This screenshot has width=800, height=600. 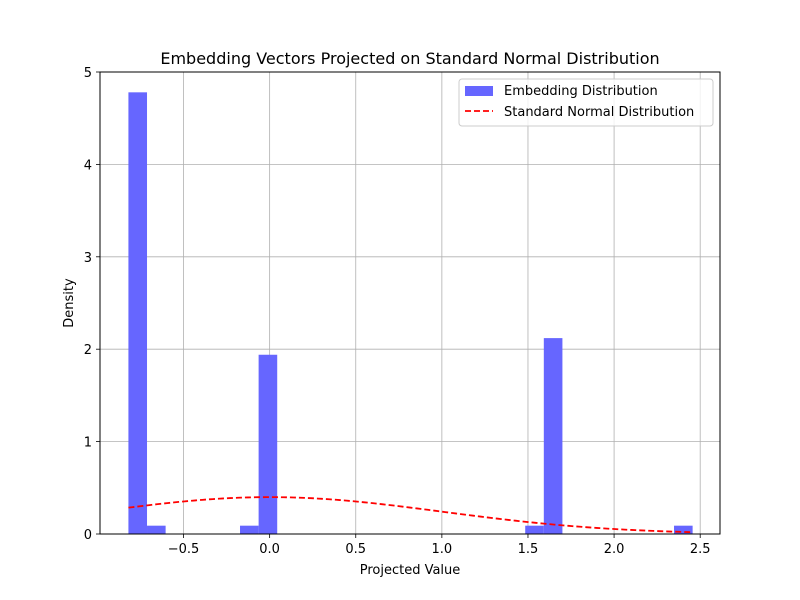 What do you see at coordinates (614, 549) in the screenshot?
I see `x-tick-label: 2.0` at bounding box center [614, 549].